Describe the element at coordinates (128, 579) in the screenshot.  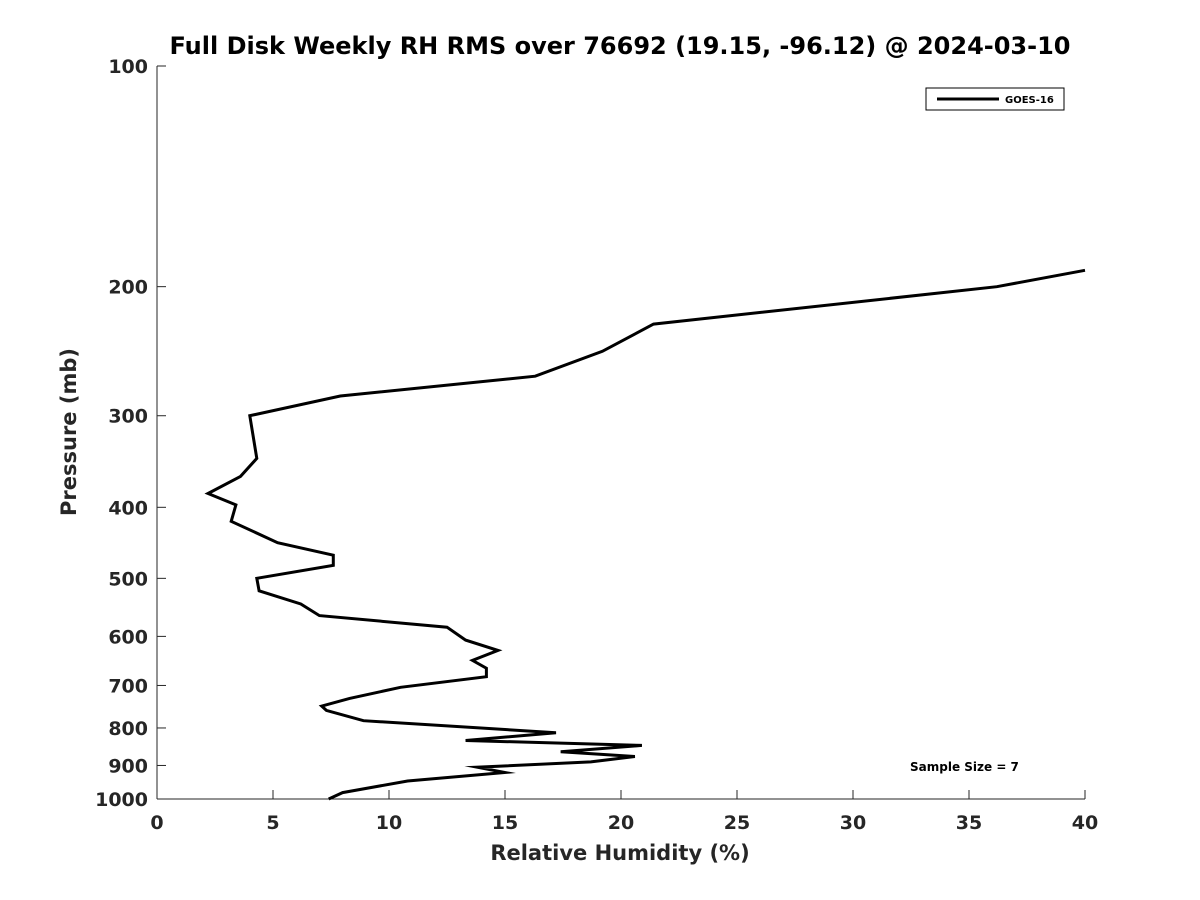
I see `y-tick-label: 500` at that location.